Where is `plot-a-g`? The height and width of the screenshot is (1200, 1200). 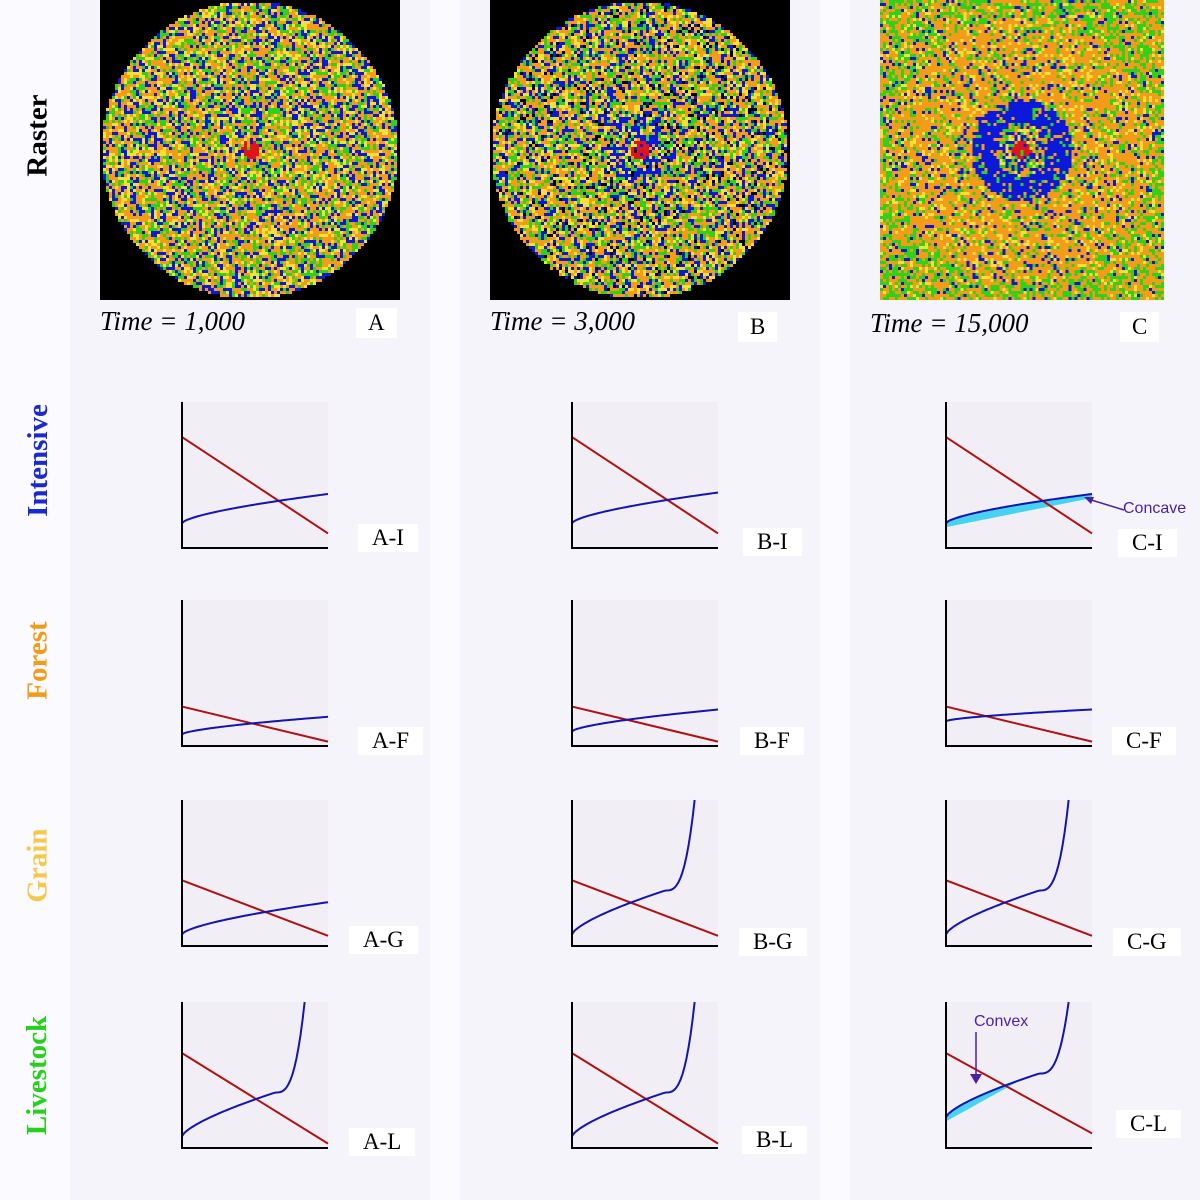
plot-a-g is located at coordinates (258, 878).